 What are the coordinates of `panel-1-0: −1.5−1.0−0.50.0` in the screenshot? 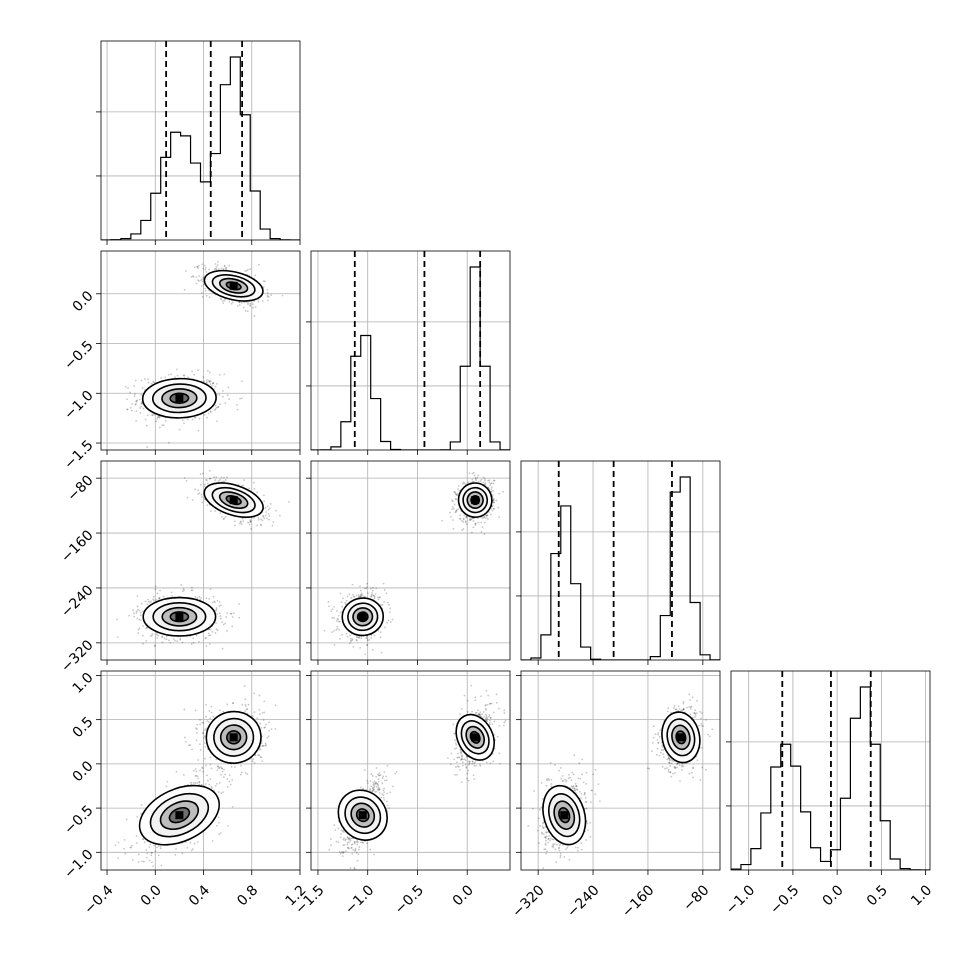 It's located at (181, 361).